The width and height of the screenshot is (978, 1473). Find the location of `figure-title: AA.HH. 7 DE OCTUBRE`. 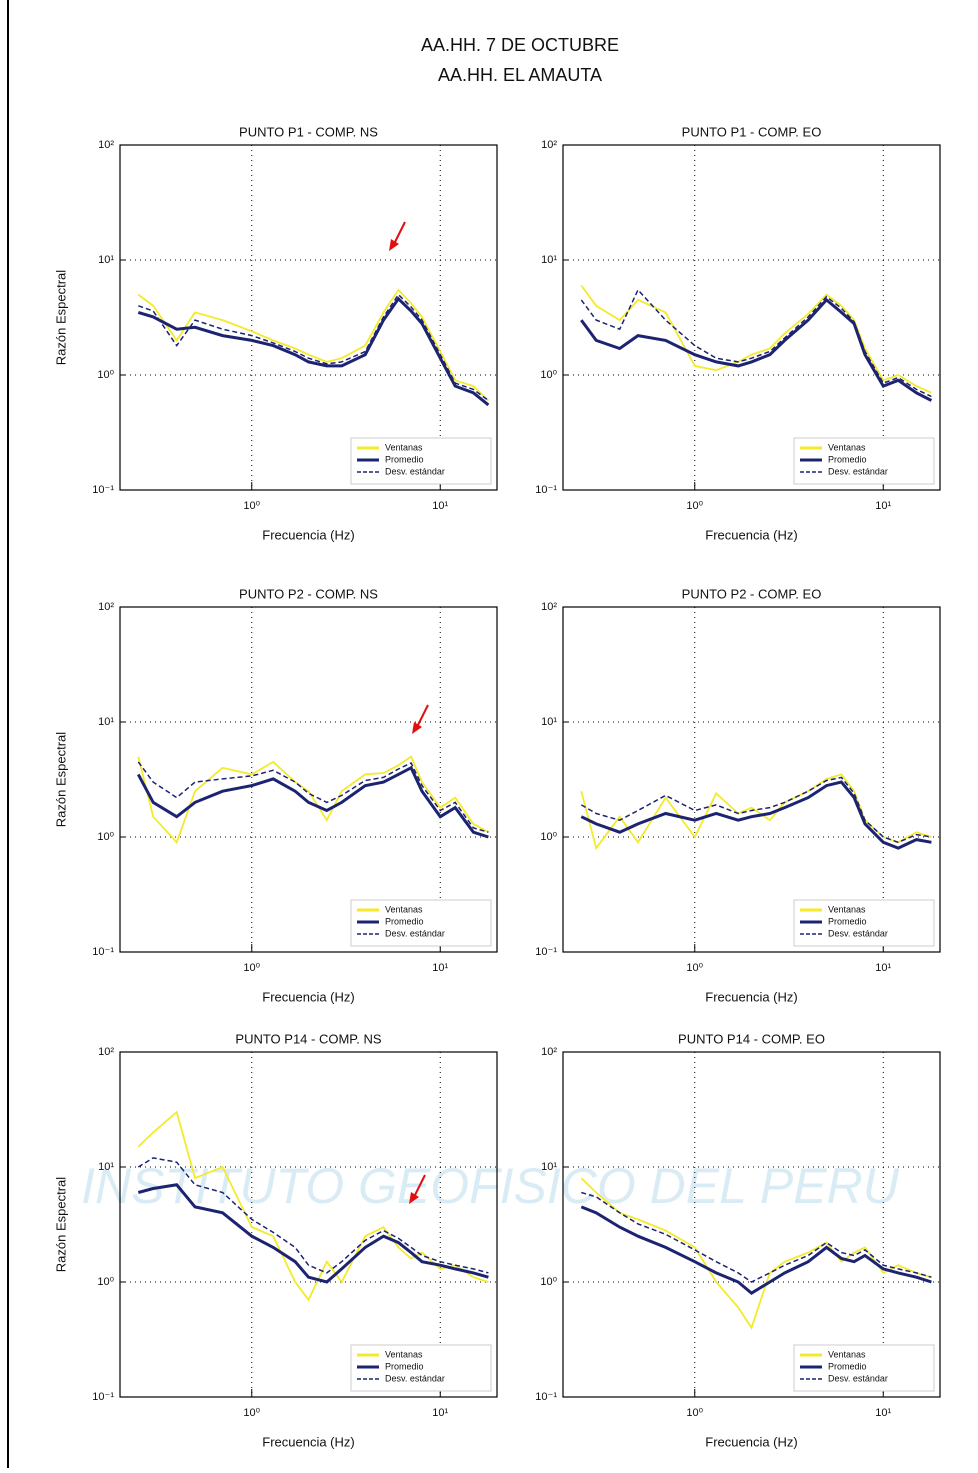

figure-title: AA.HH. 7 DE OCTUBRE is located at coordinates (520, 45).